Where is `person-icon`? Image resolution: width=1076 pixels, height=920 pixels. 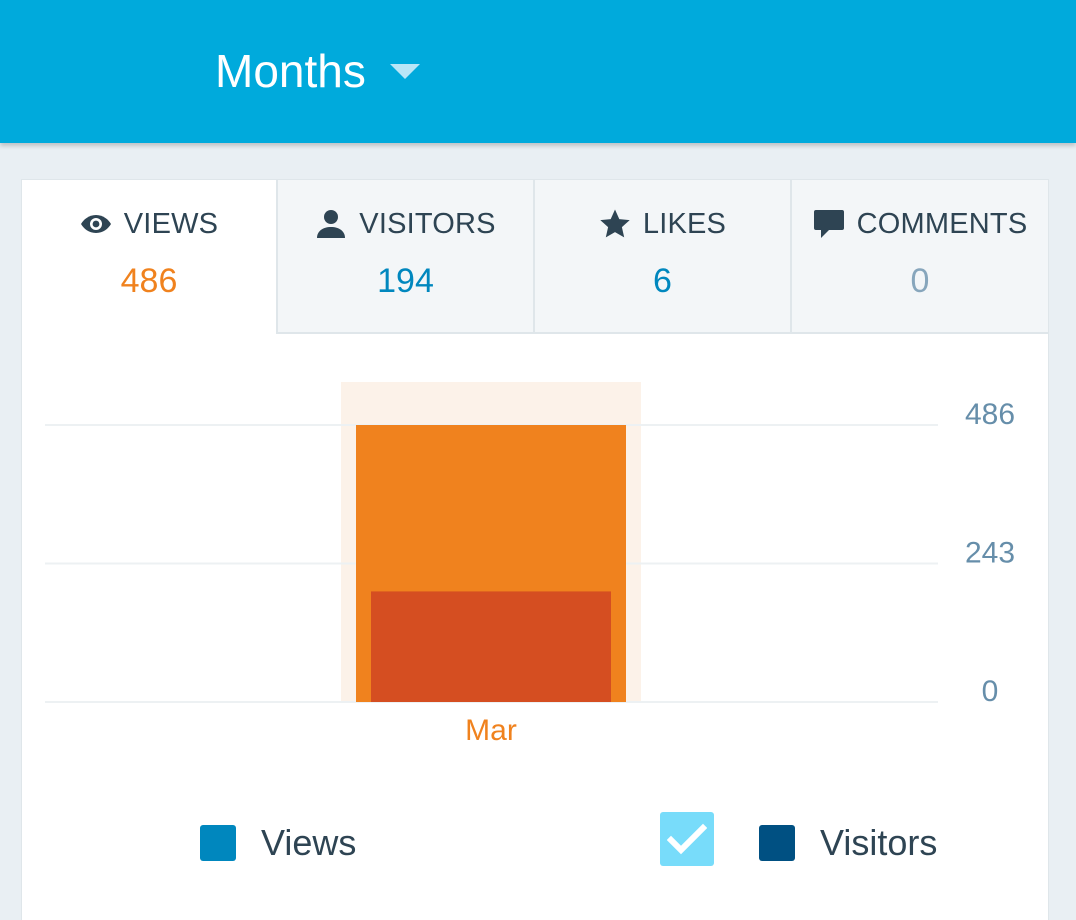 person-icon is located at coordinates (331, 224).